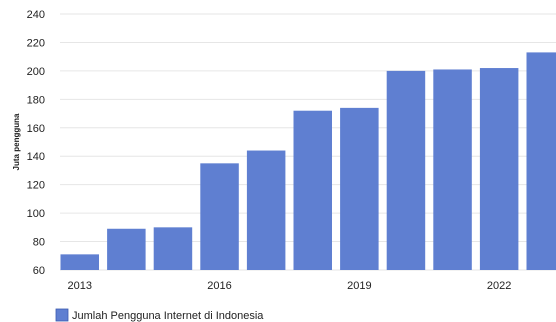 The width and height of the screenshot is (556, 322). I want to click on legend: Jumlah Pengguna Internet di Indonesia, so click(159, 315).